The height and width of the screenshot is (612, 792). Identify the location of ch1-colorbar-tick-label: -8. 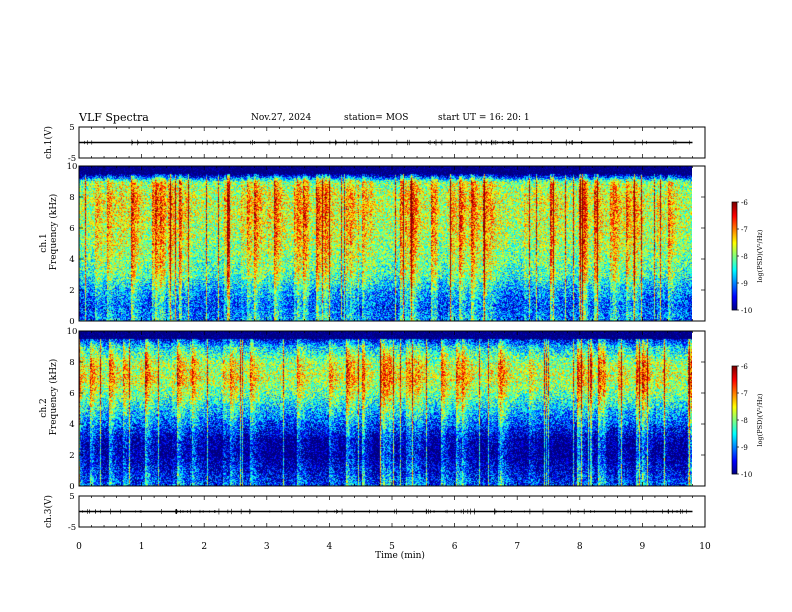
(744, 257).